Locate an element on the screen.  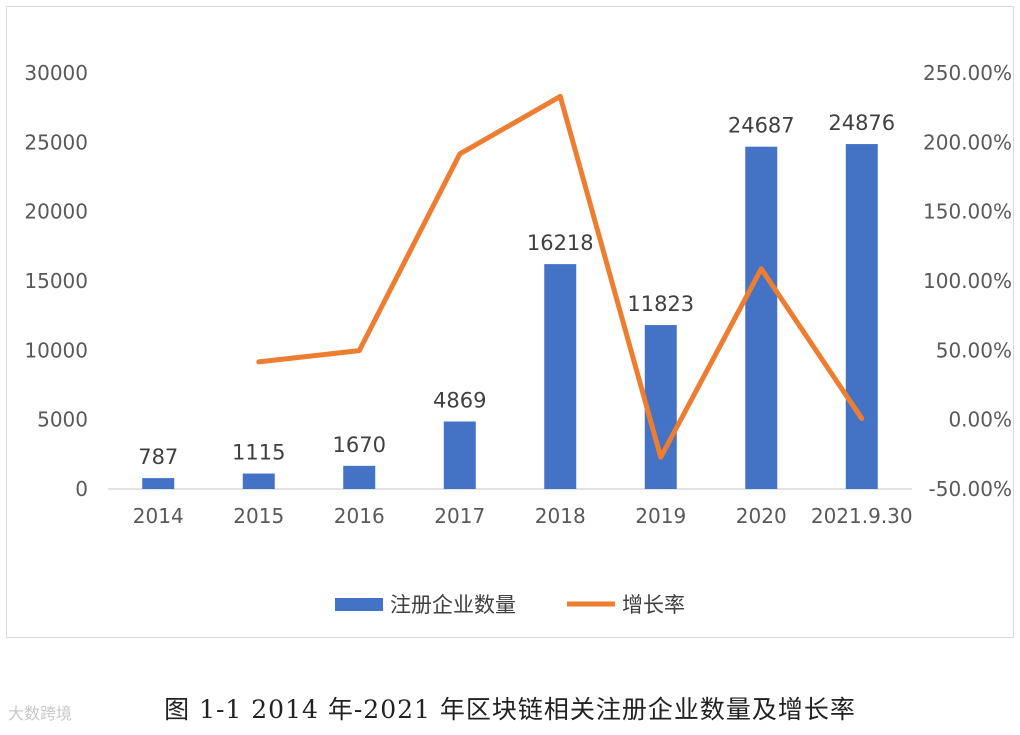
bar-data-label: 4869 is located at coordinates (459, 400).